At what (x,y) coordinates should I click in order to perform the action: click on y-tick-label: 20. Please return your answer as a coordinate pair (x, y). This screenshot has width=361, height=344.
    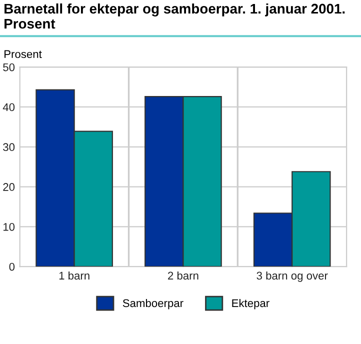
    Looking at the image, I should click on (9, 187).